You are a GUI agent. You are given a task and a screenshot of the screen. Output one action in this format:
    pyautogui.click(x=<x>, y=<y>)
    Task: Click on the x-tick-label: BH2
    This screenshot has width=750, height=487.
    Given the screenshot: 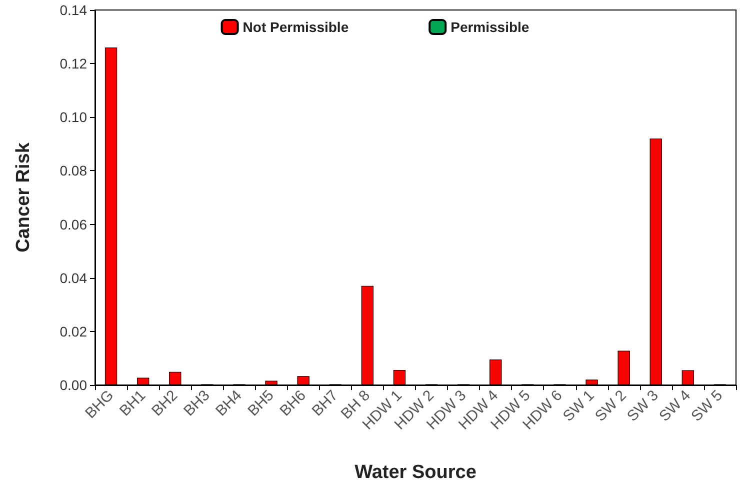 What is the action you would take?
    pyautogui.click(x=165, y=403)
    